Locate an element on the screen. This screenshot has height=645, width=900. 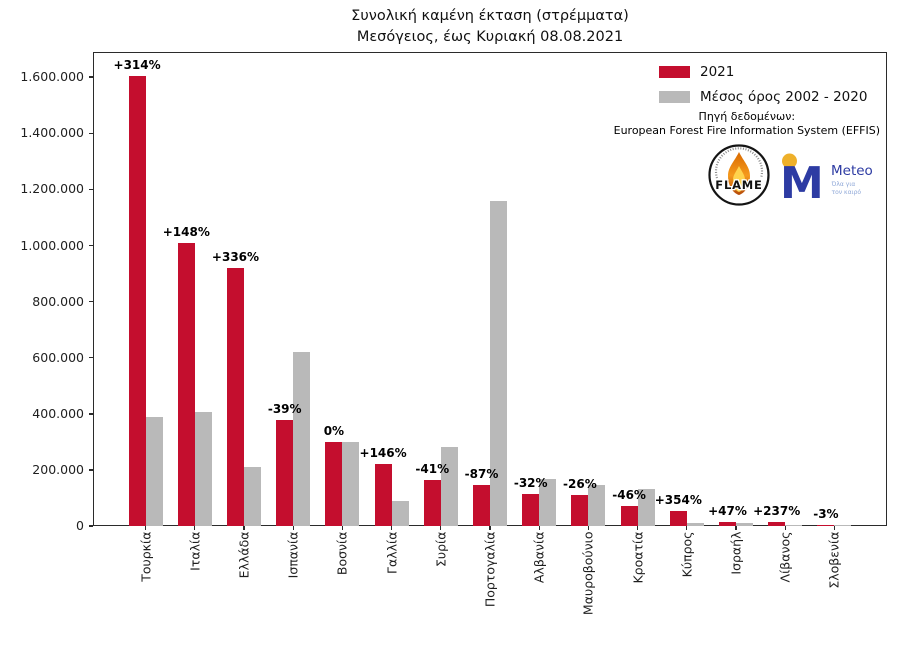
meteo-logo-m: M is located at coordinates (802, 183).